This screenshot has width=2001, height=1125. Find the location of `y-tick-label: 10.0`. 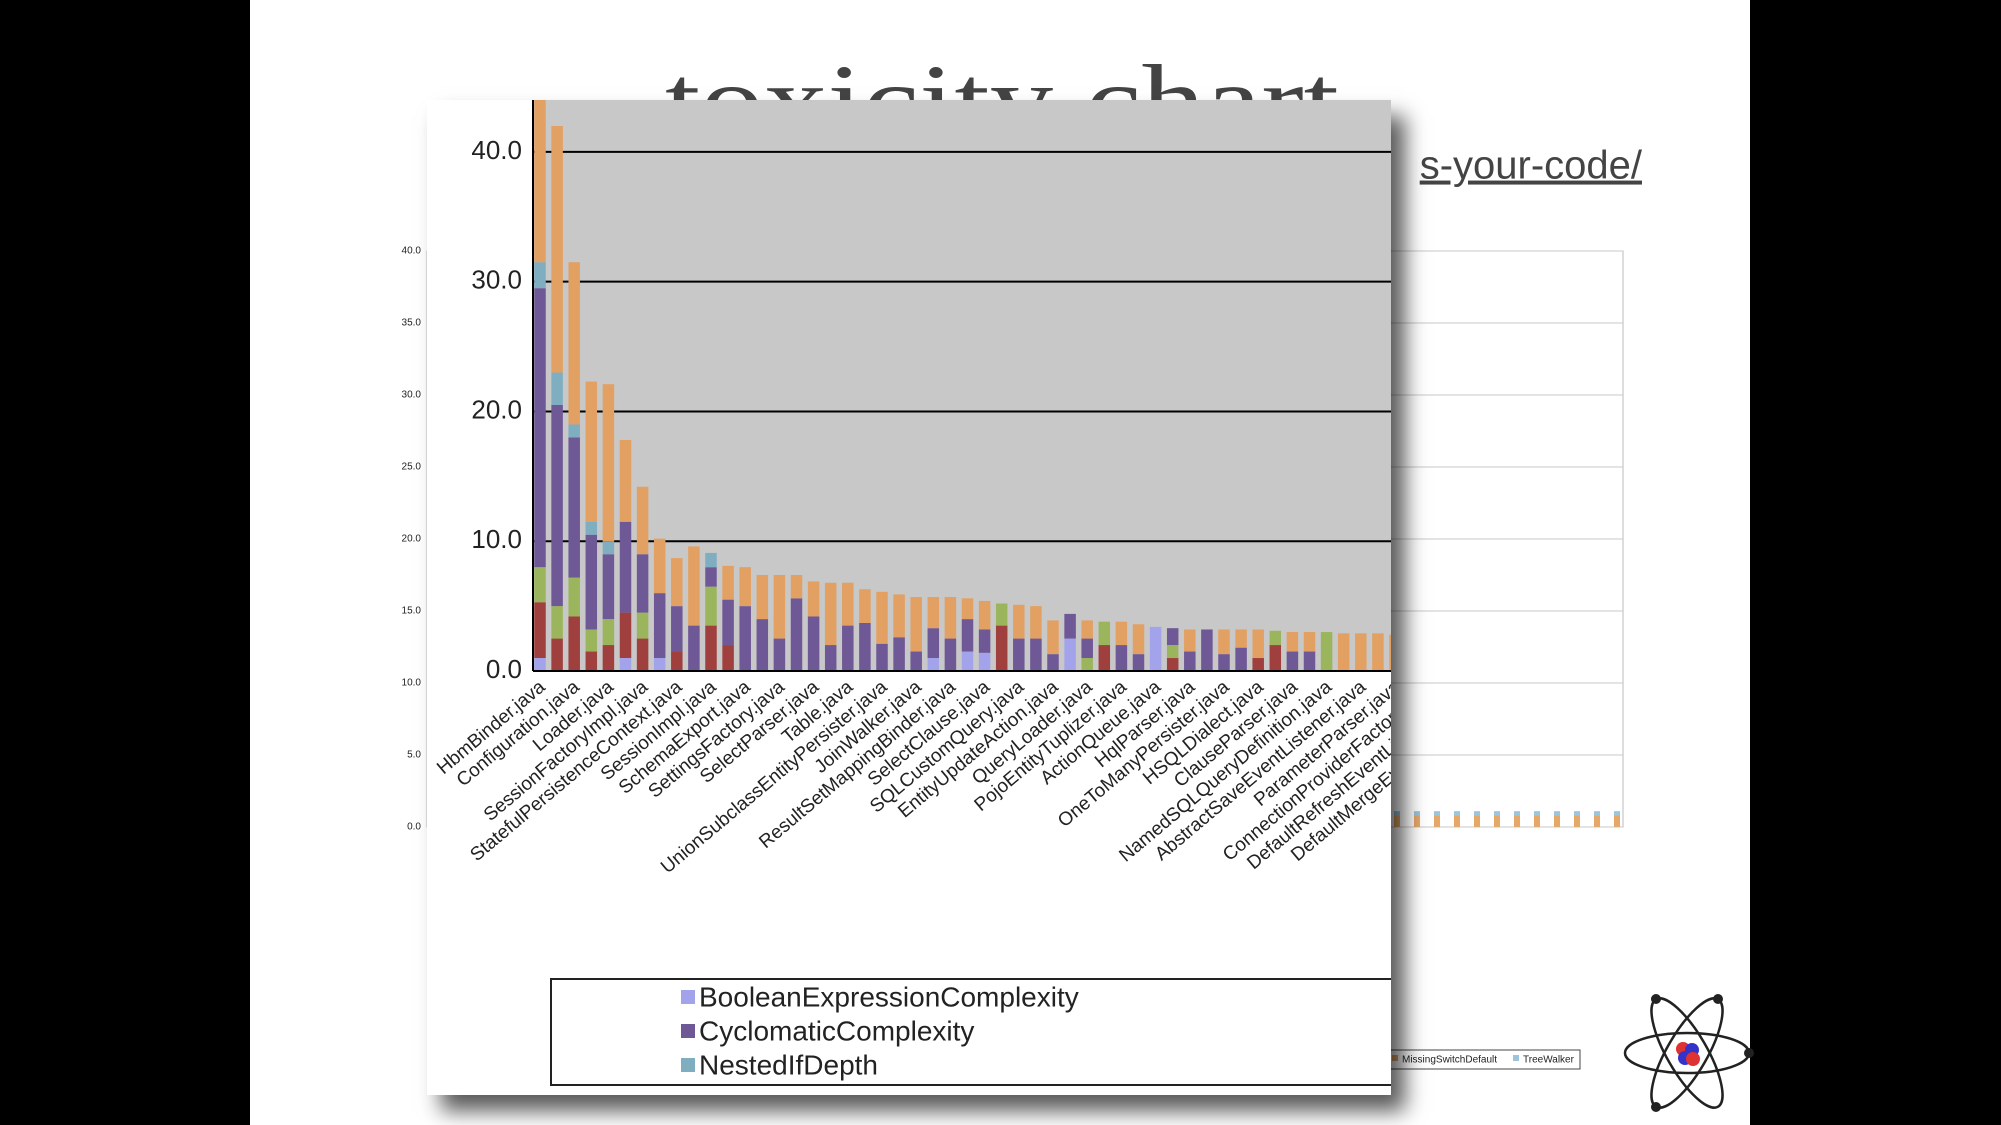

y-tick-label: 10.0 is located at coordinates (412, 683).